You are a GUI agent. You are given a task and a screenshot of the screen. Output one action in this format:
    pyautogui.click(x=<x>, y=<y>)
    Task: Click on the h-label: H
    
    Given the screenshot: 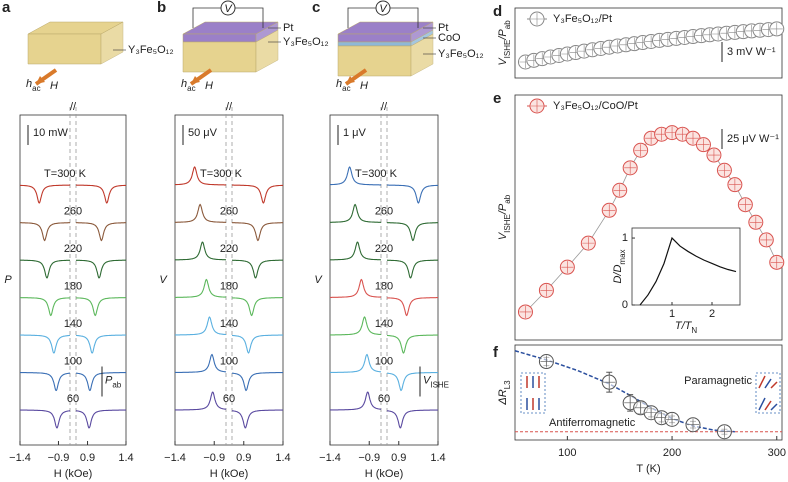 What is the action you would take?
    pyautogui.click(x=364, y=86)
    